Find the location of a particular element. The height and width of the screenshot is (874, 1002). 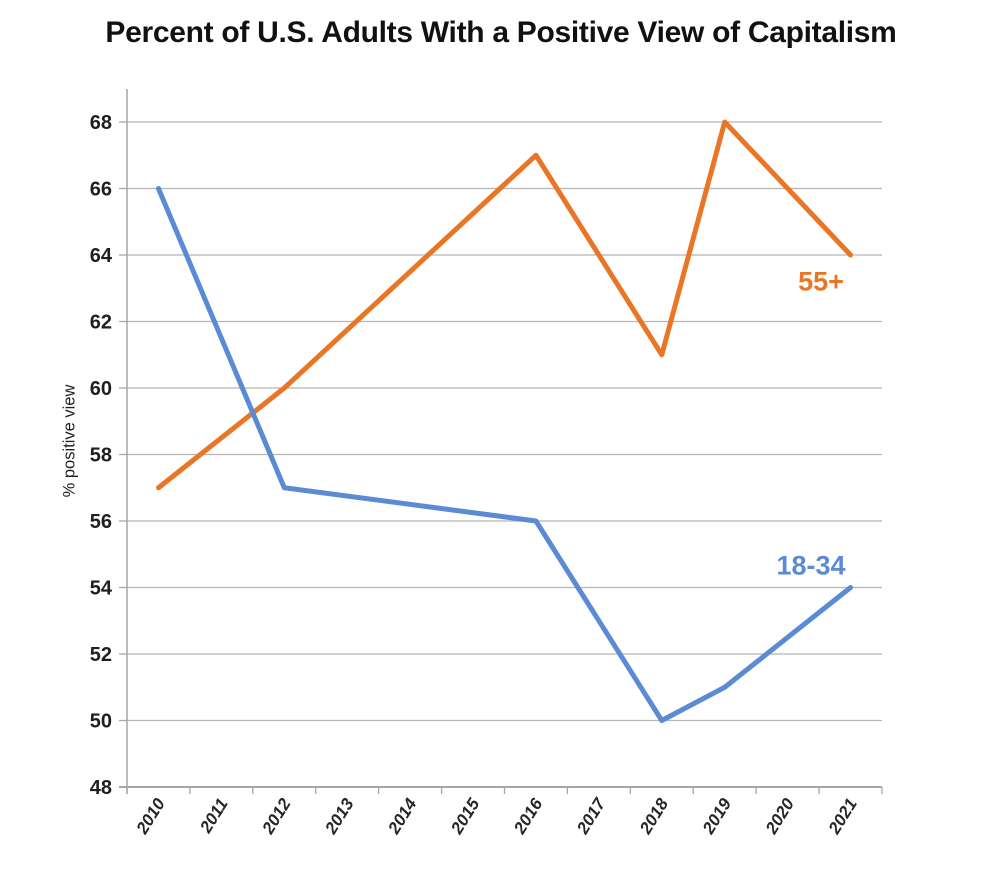

y-tick-label: 66 is located at coordinates (101, 190).